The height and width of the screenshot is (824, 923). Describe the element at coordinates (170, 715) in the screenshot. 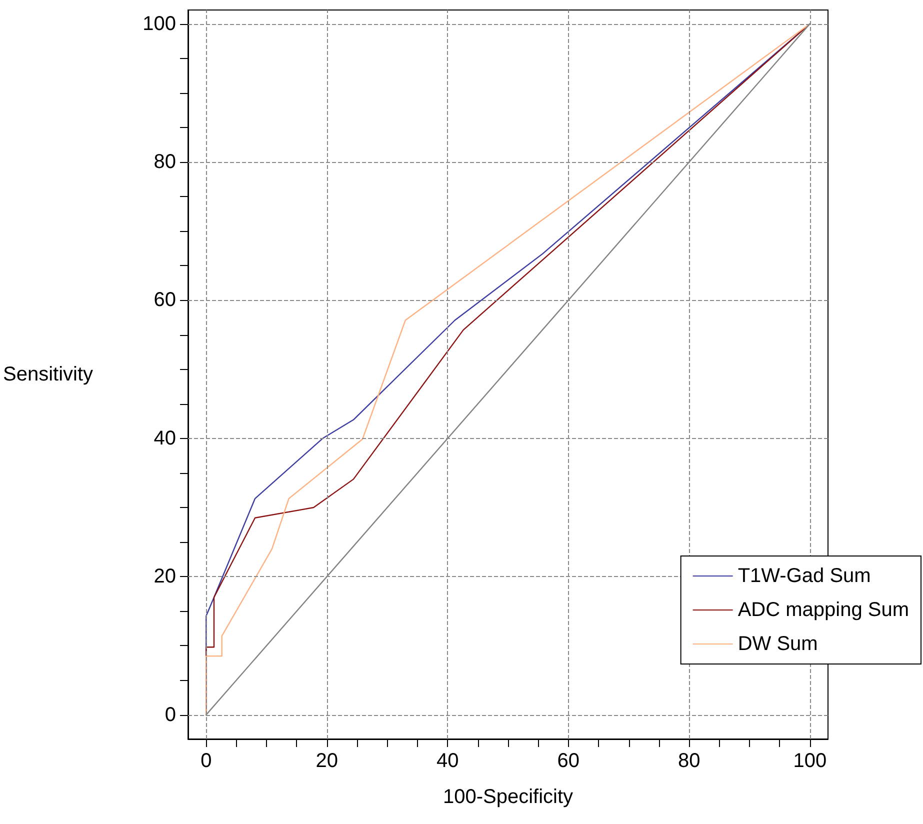

I see `y-tick-label: 0` at that location.